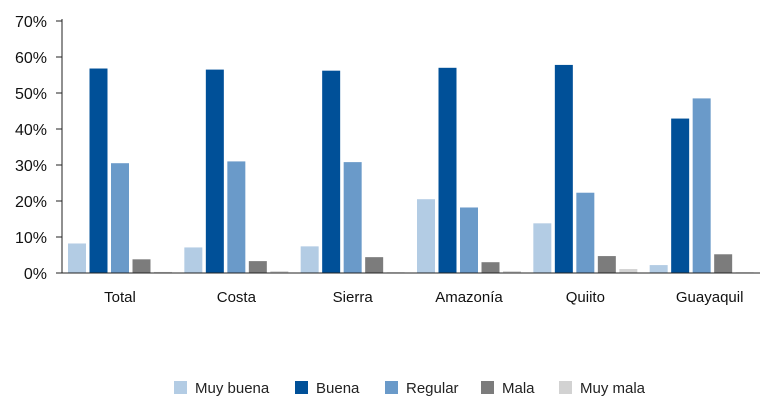 This screenshot has width=765, height=397. I want to click on bar-group-total, so click(120, 171).